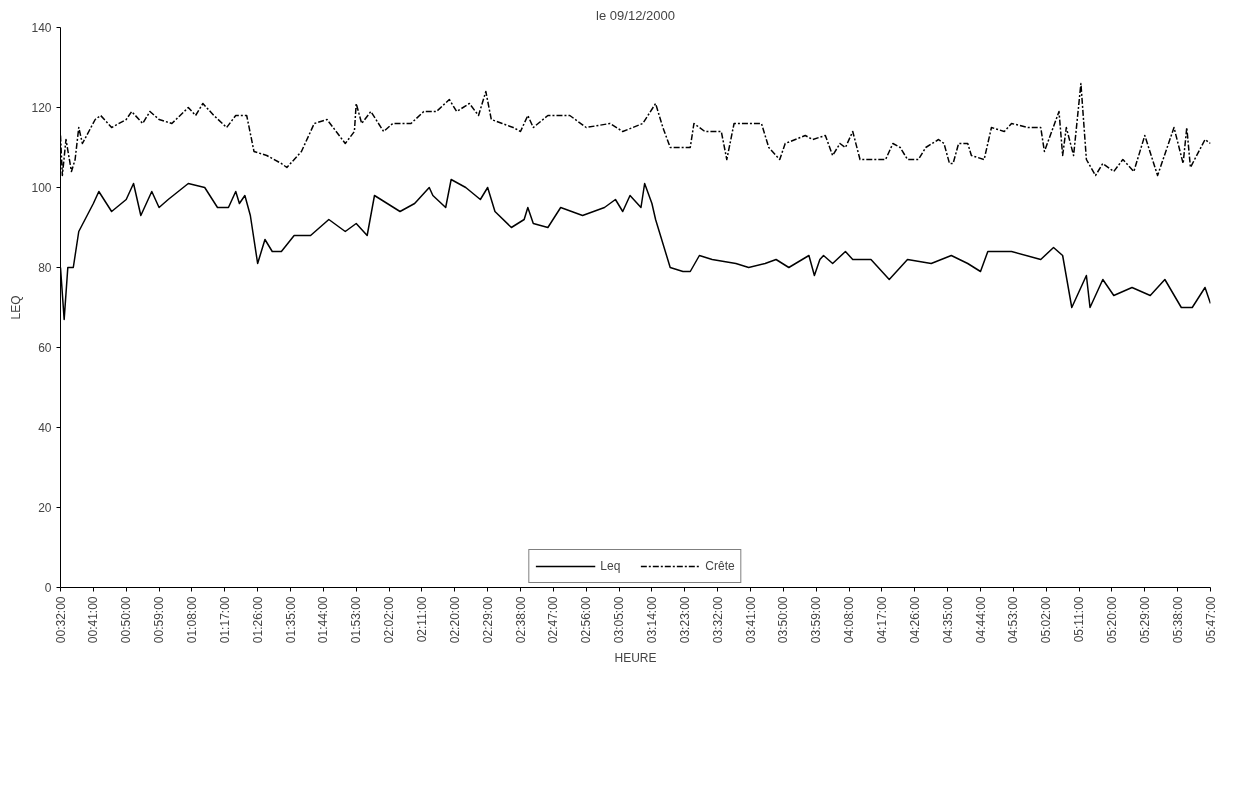  What do you see at coordinates (610, 566) in the screenshot?
I see `legend-label: Leq` at bounding box center [610, 566].